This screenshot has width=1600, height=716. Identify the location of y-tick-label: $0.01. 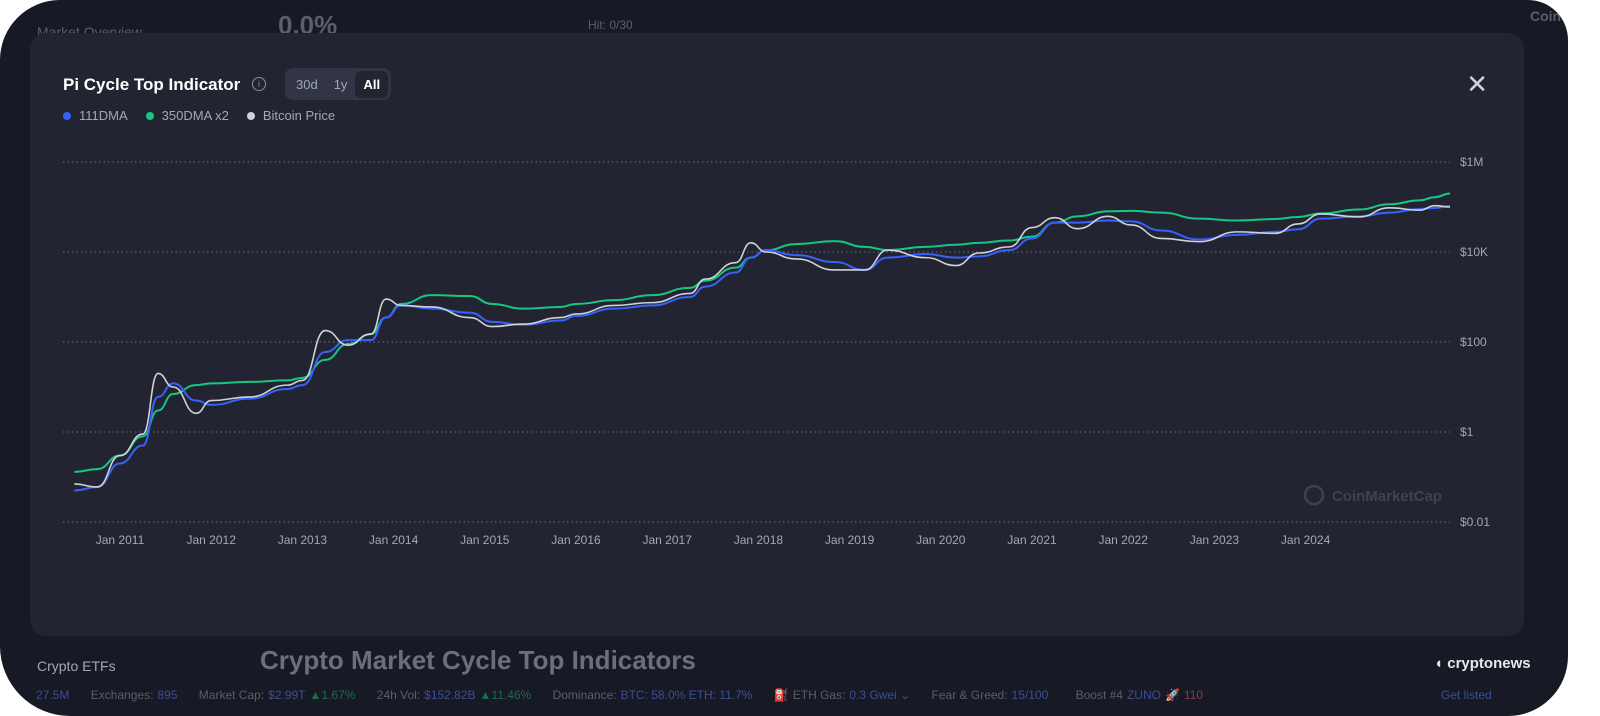
(1475, 522).